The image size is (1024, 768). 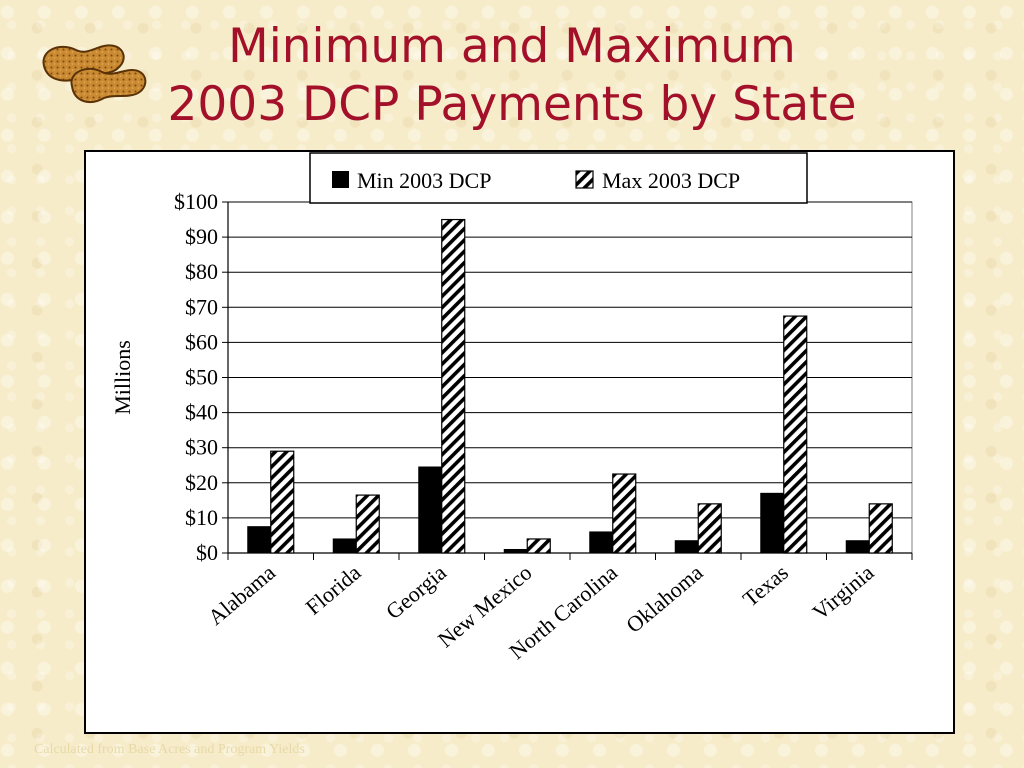 What do you see at coordinates (241, 595) in the screenshot?
I see `x-tick-label: Alabama` at bounding box center [241, 595].